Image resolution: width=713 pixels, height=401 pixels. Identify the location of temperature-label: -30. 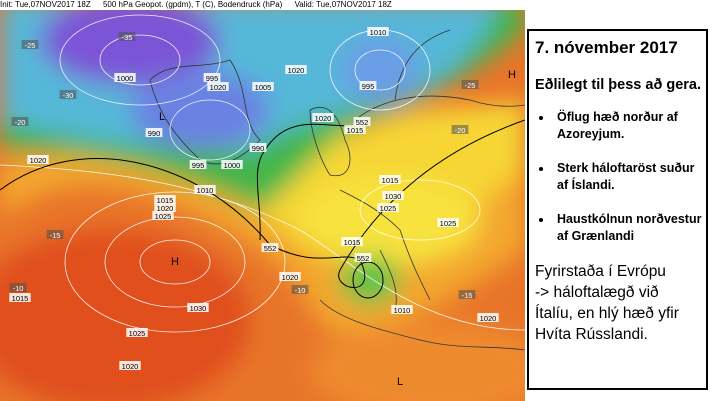
(68, 95).